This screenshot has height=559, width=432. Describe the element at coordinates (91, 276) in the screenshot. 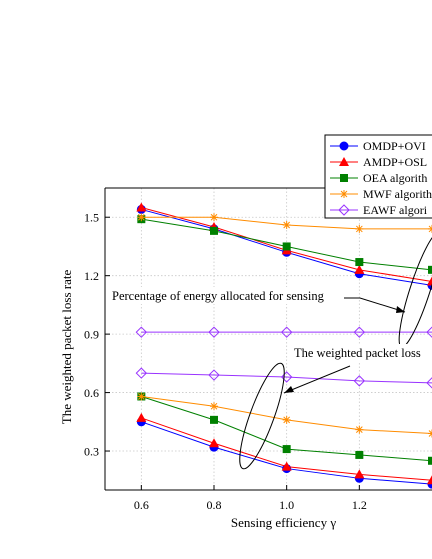

I see `y-tick-label: 1.2` at that location.